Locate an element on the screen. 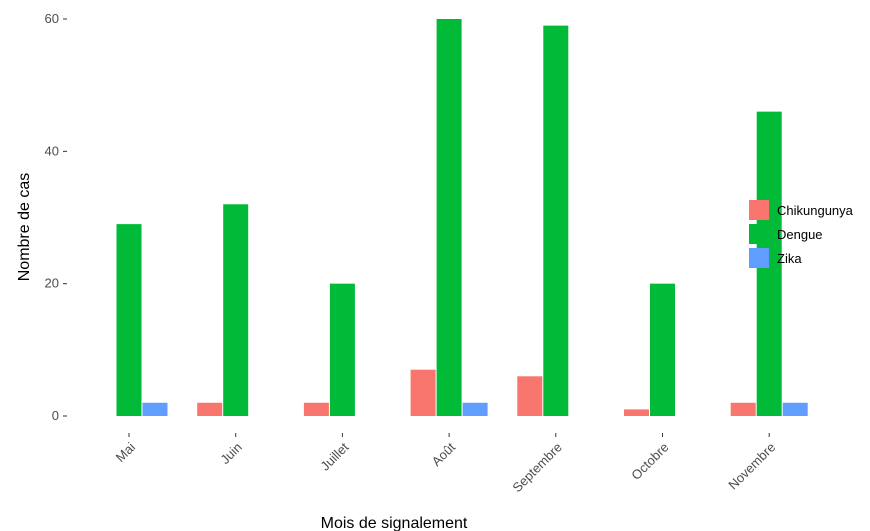 Image resolution: width=870 pixels, height=531 pixels. x-tick-label: Octobre is located at coordinates (649, 461).